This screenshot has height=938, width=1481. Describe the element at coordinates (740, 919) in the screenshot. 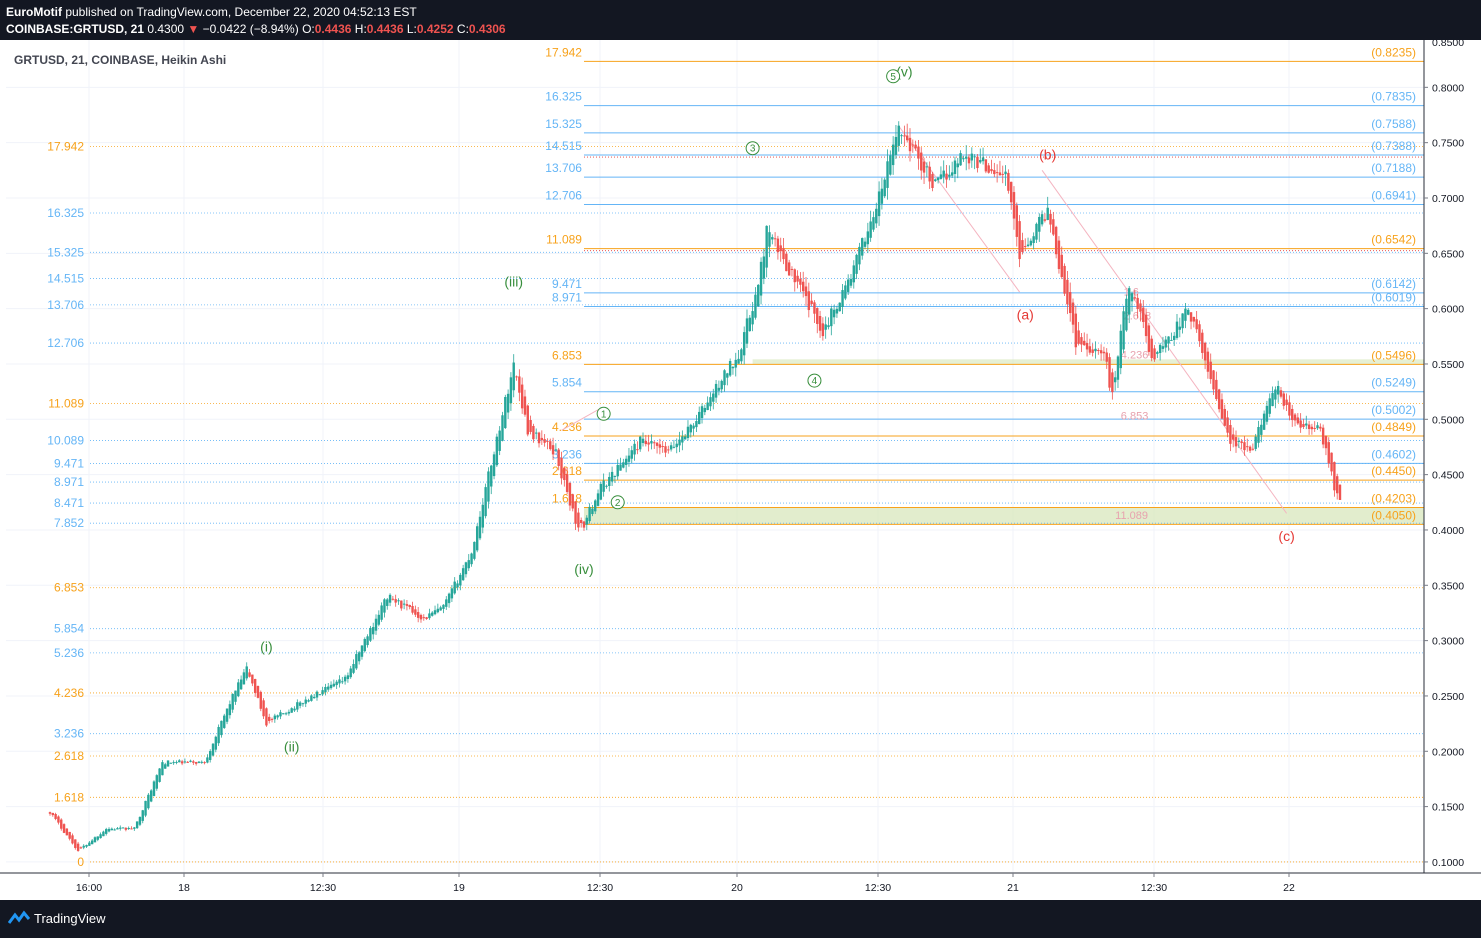

I see `footer-bar: TradingView` at that location.